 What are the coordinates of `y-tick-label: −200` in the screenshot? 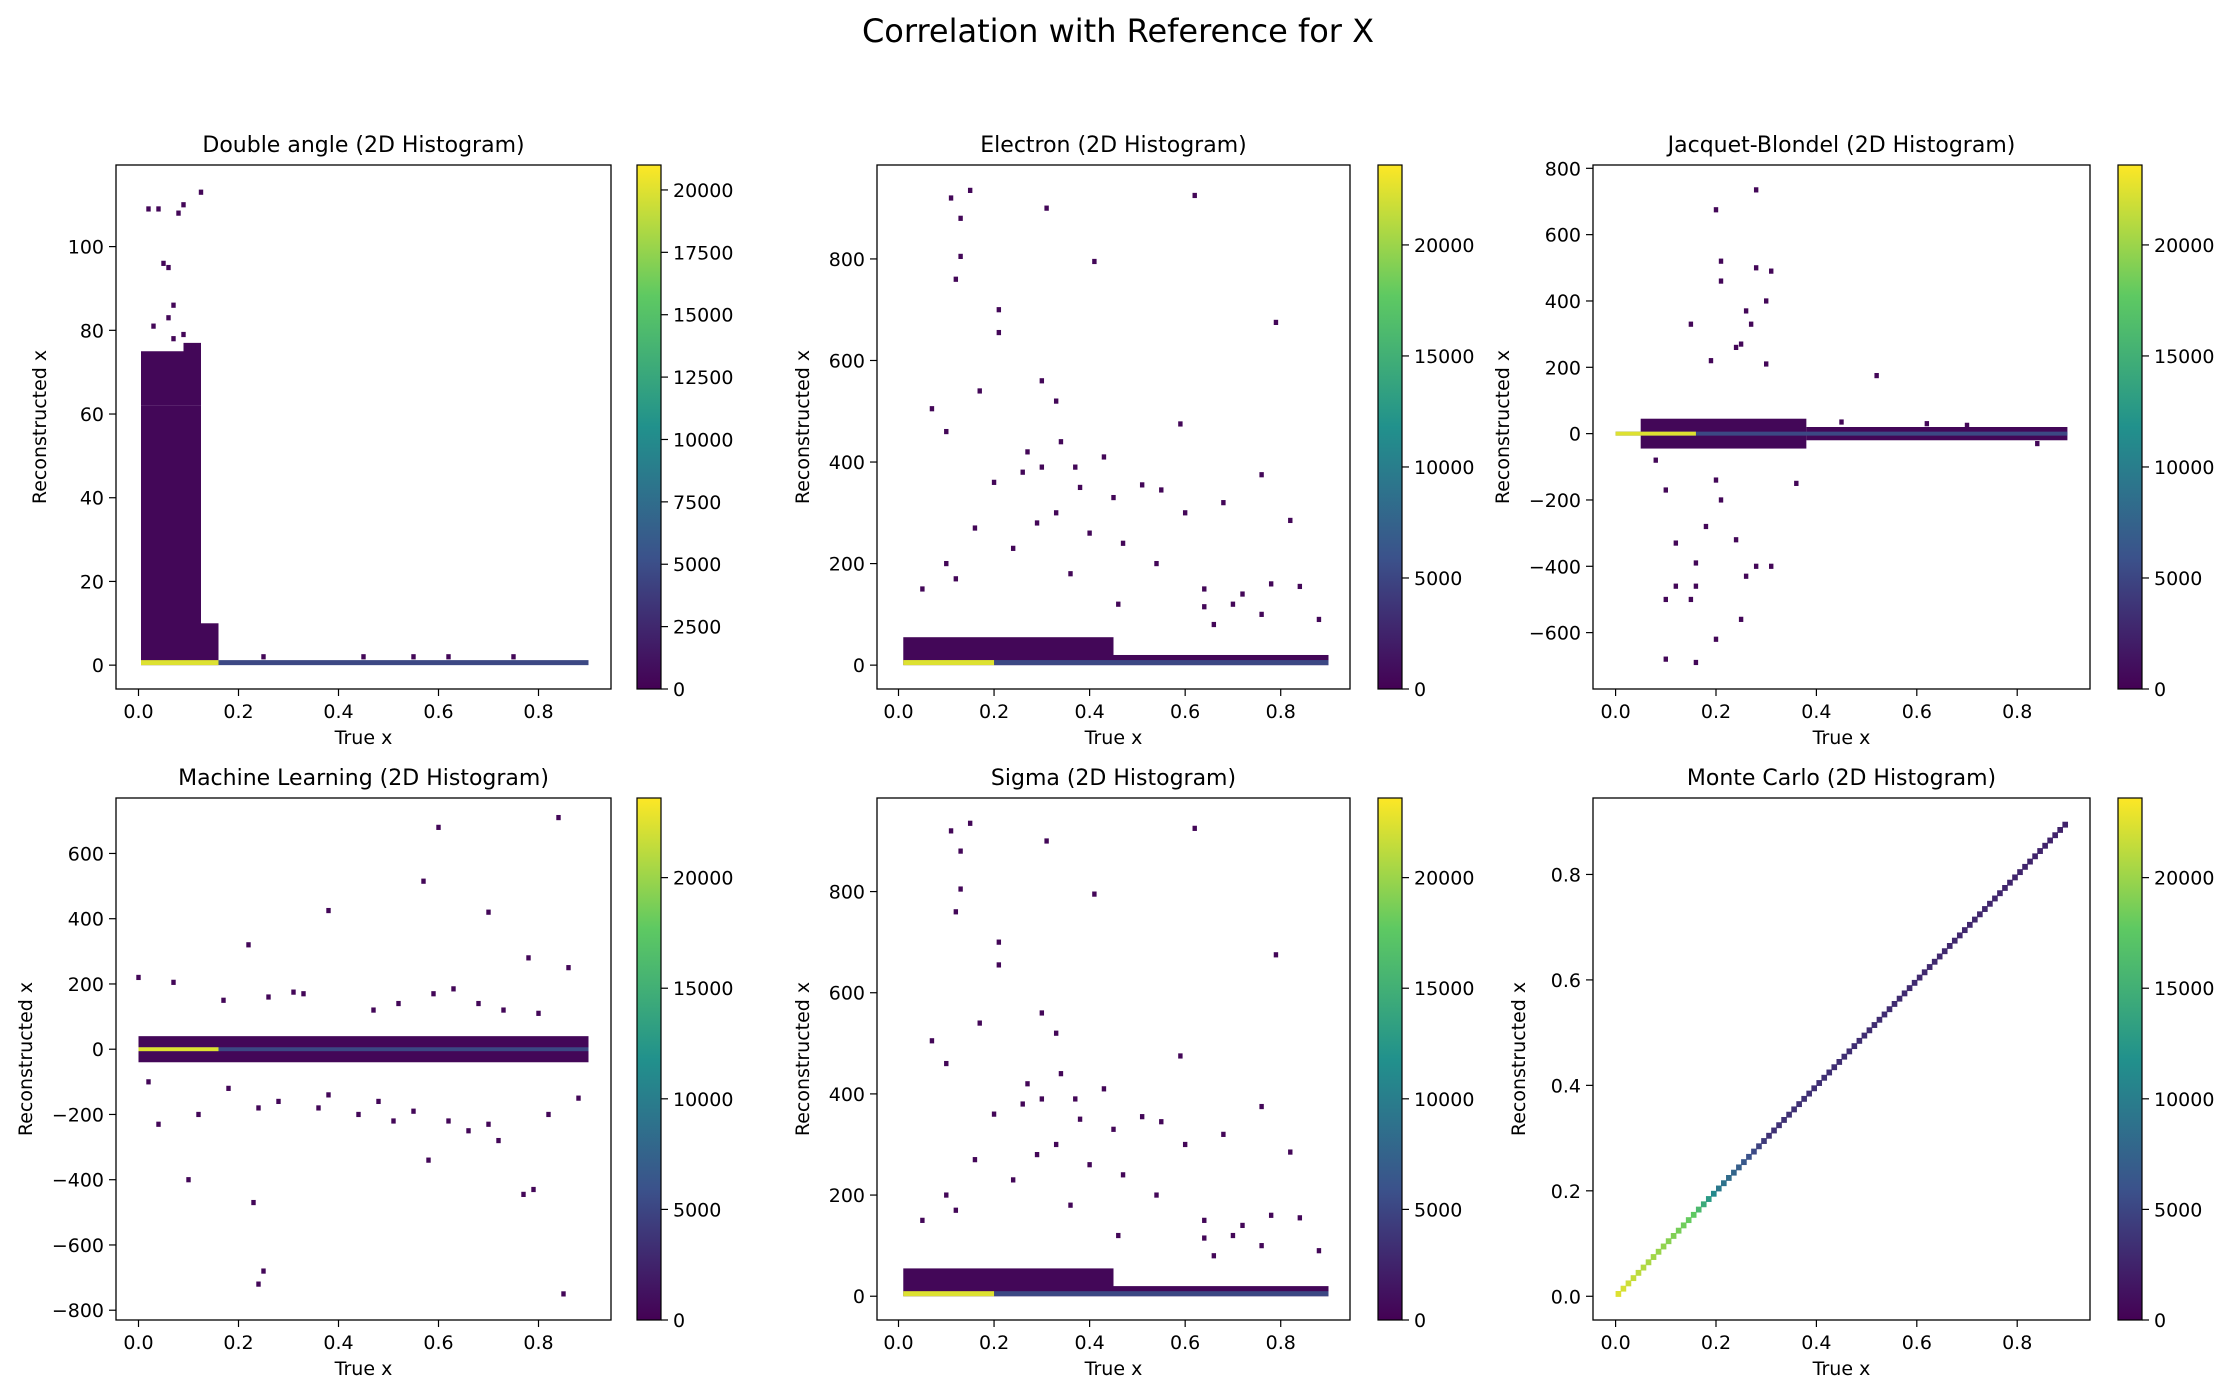 It's located at (78, 1115).